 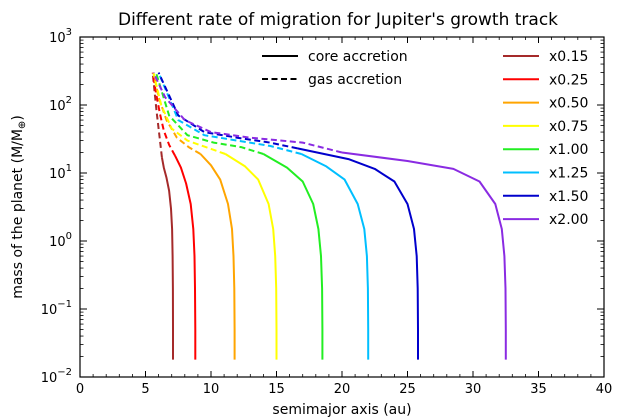 I want to click on x-axis-label: semimajor axis (au), so click(x=341, y=410).